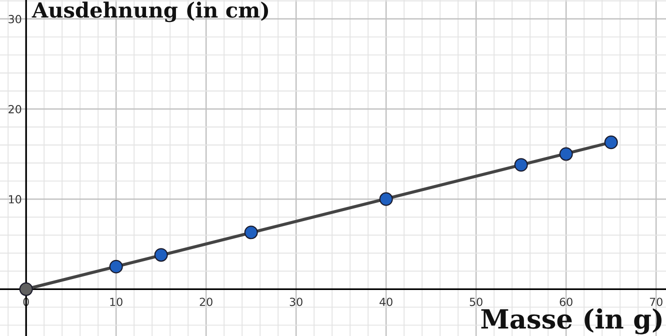  Describe the element at coordinates (15, 199) in the screenshot. I see `y-tick-label: 10` at that location.